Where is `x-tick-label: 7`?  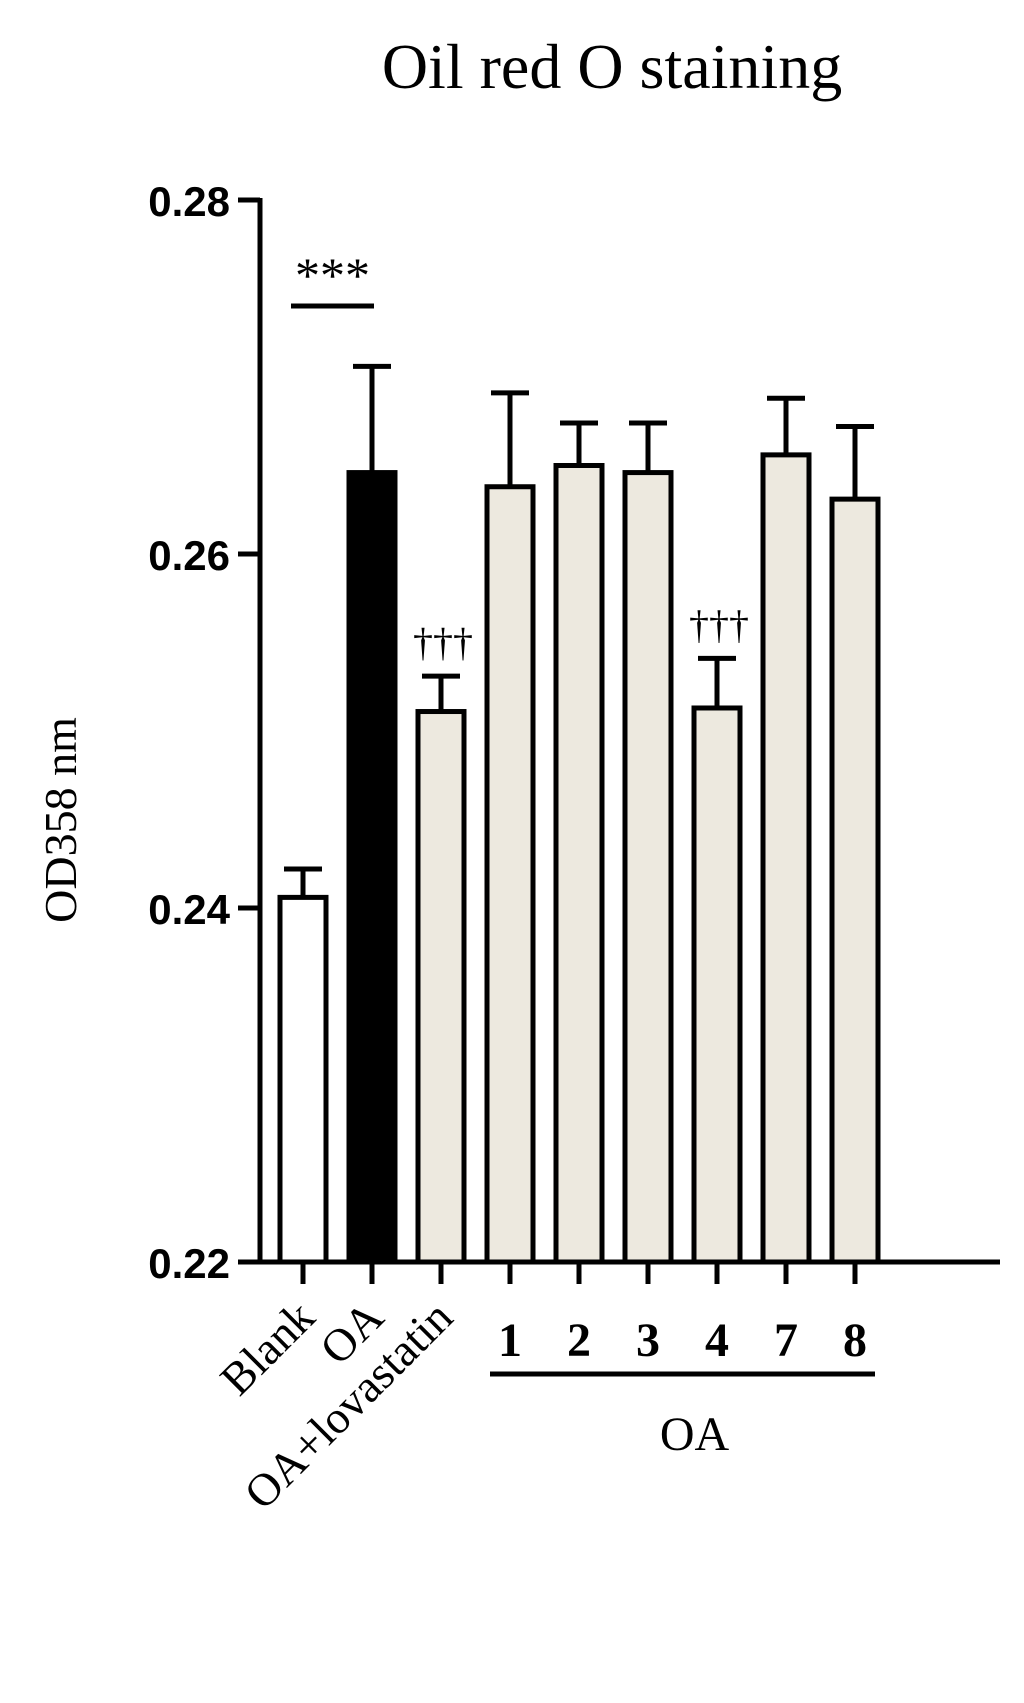 x-tick-label: 7 is located at coordinates (786, 1340).